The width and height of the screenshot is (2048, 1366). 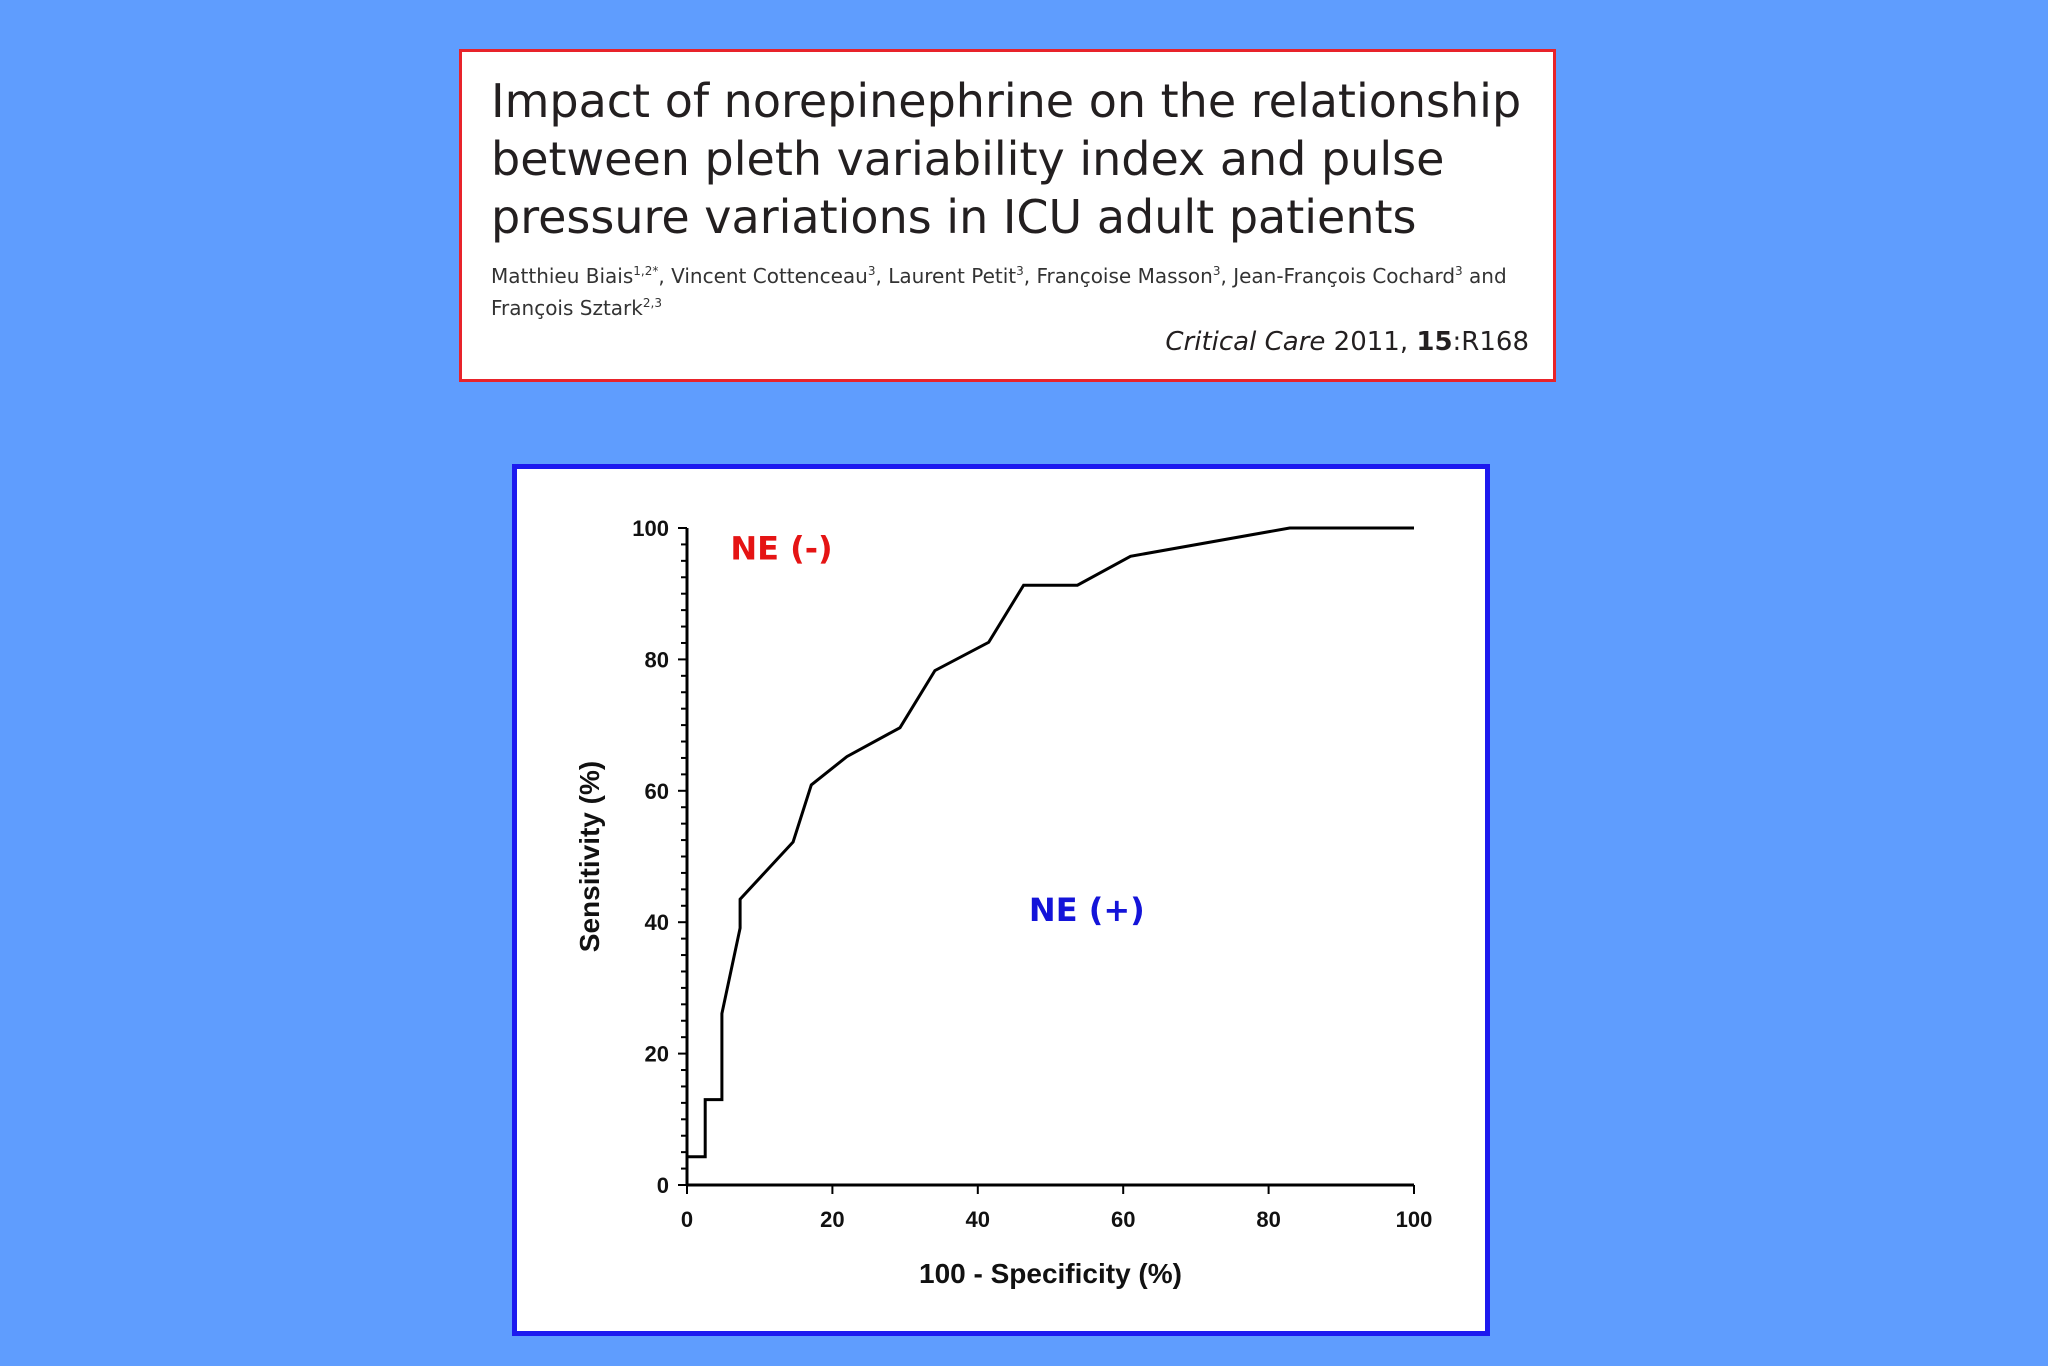 What do you see at coordinates (652, 303) in the screenshot?
I see `author-affiliation: 2,3` at bounding box center [652, 303].